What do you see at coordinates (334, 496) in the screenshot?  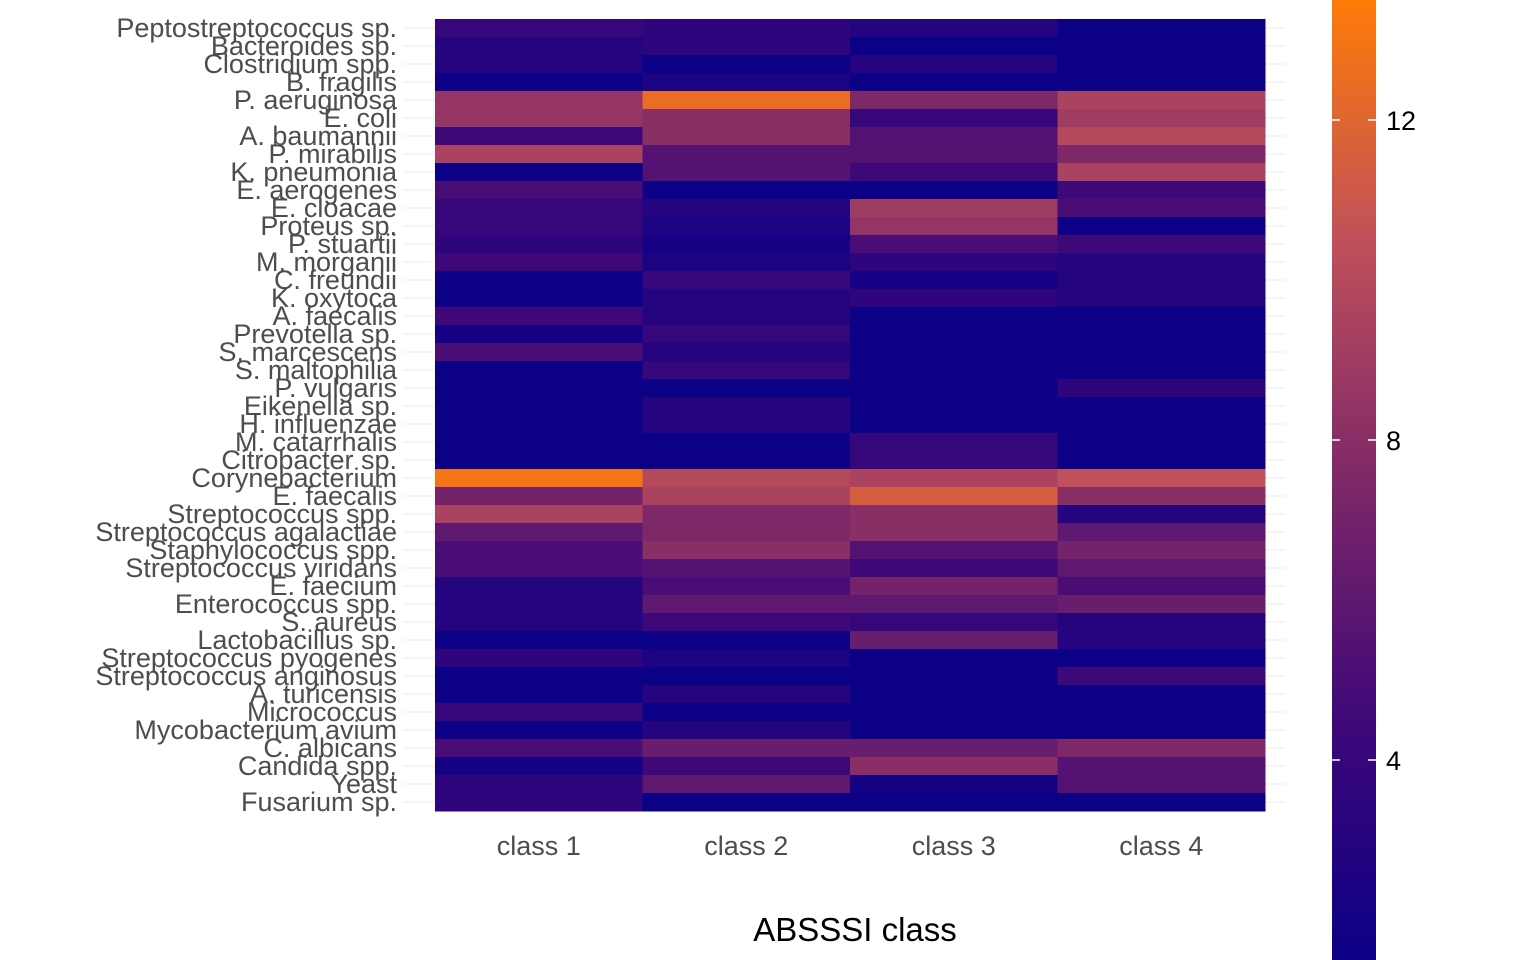 I see `y-tick-label: E. faecalis` at bounding box center [334, 496].